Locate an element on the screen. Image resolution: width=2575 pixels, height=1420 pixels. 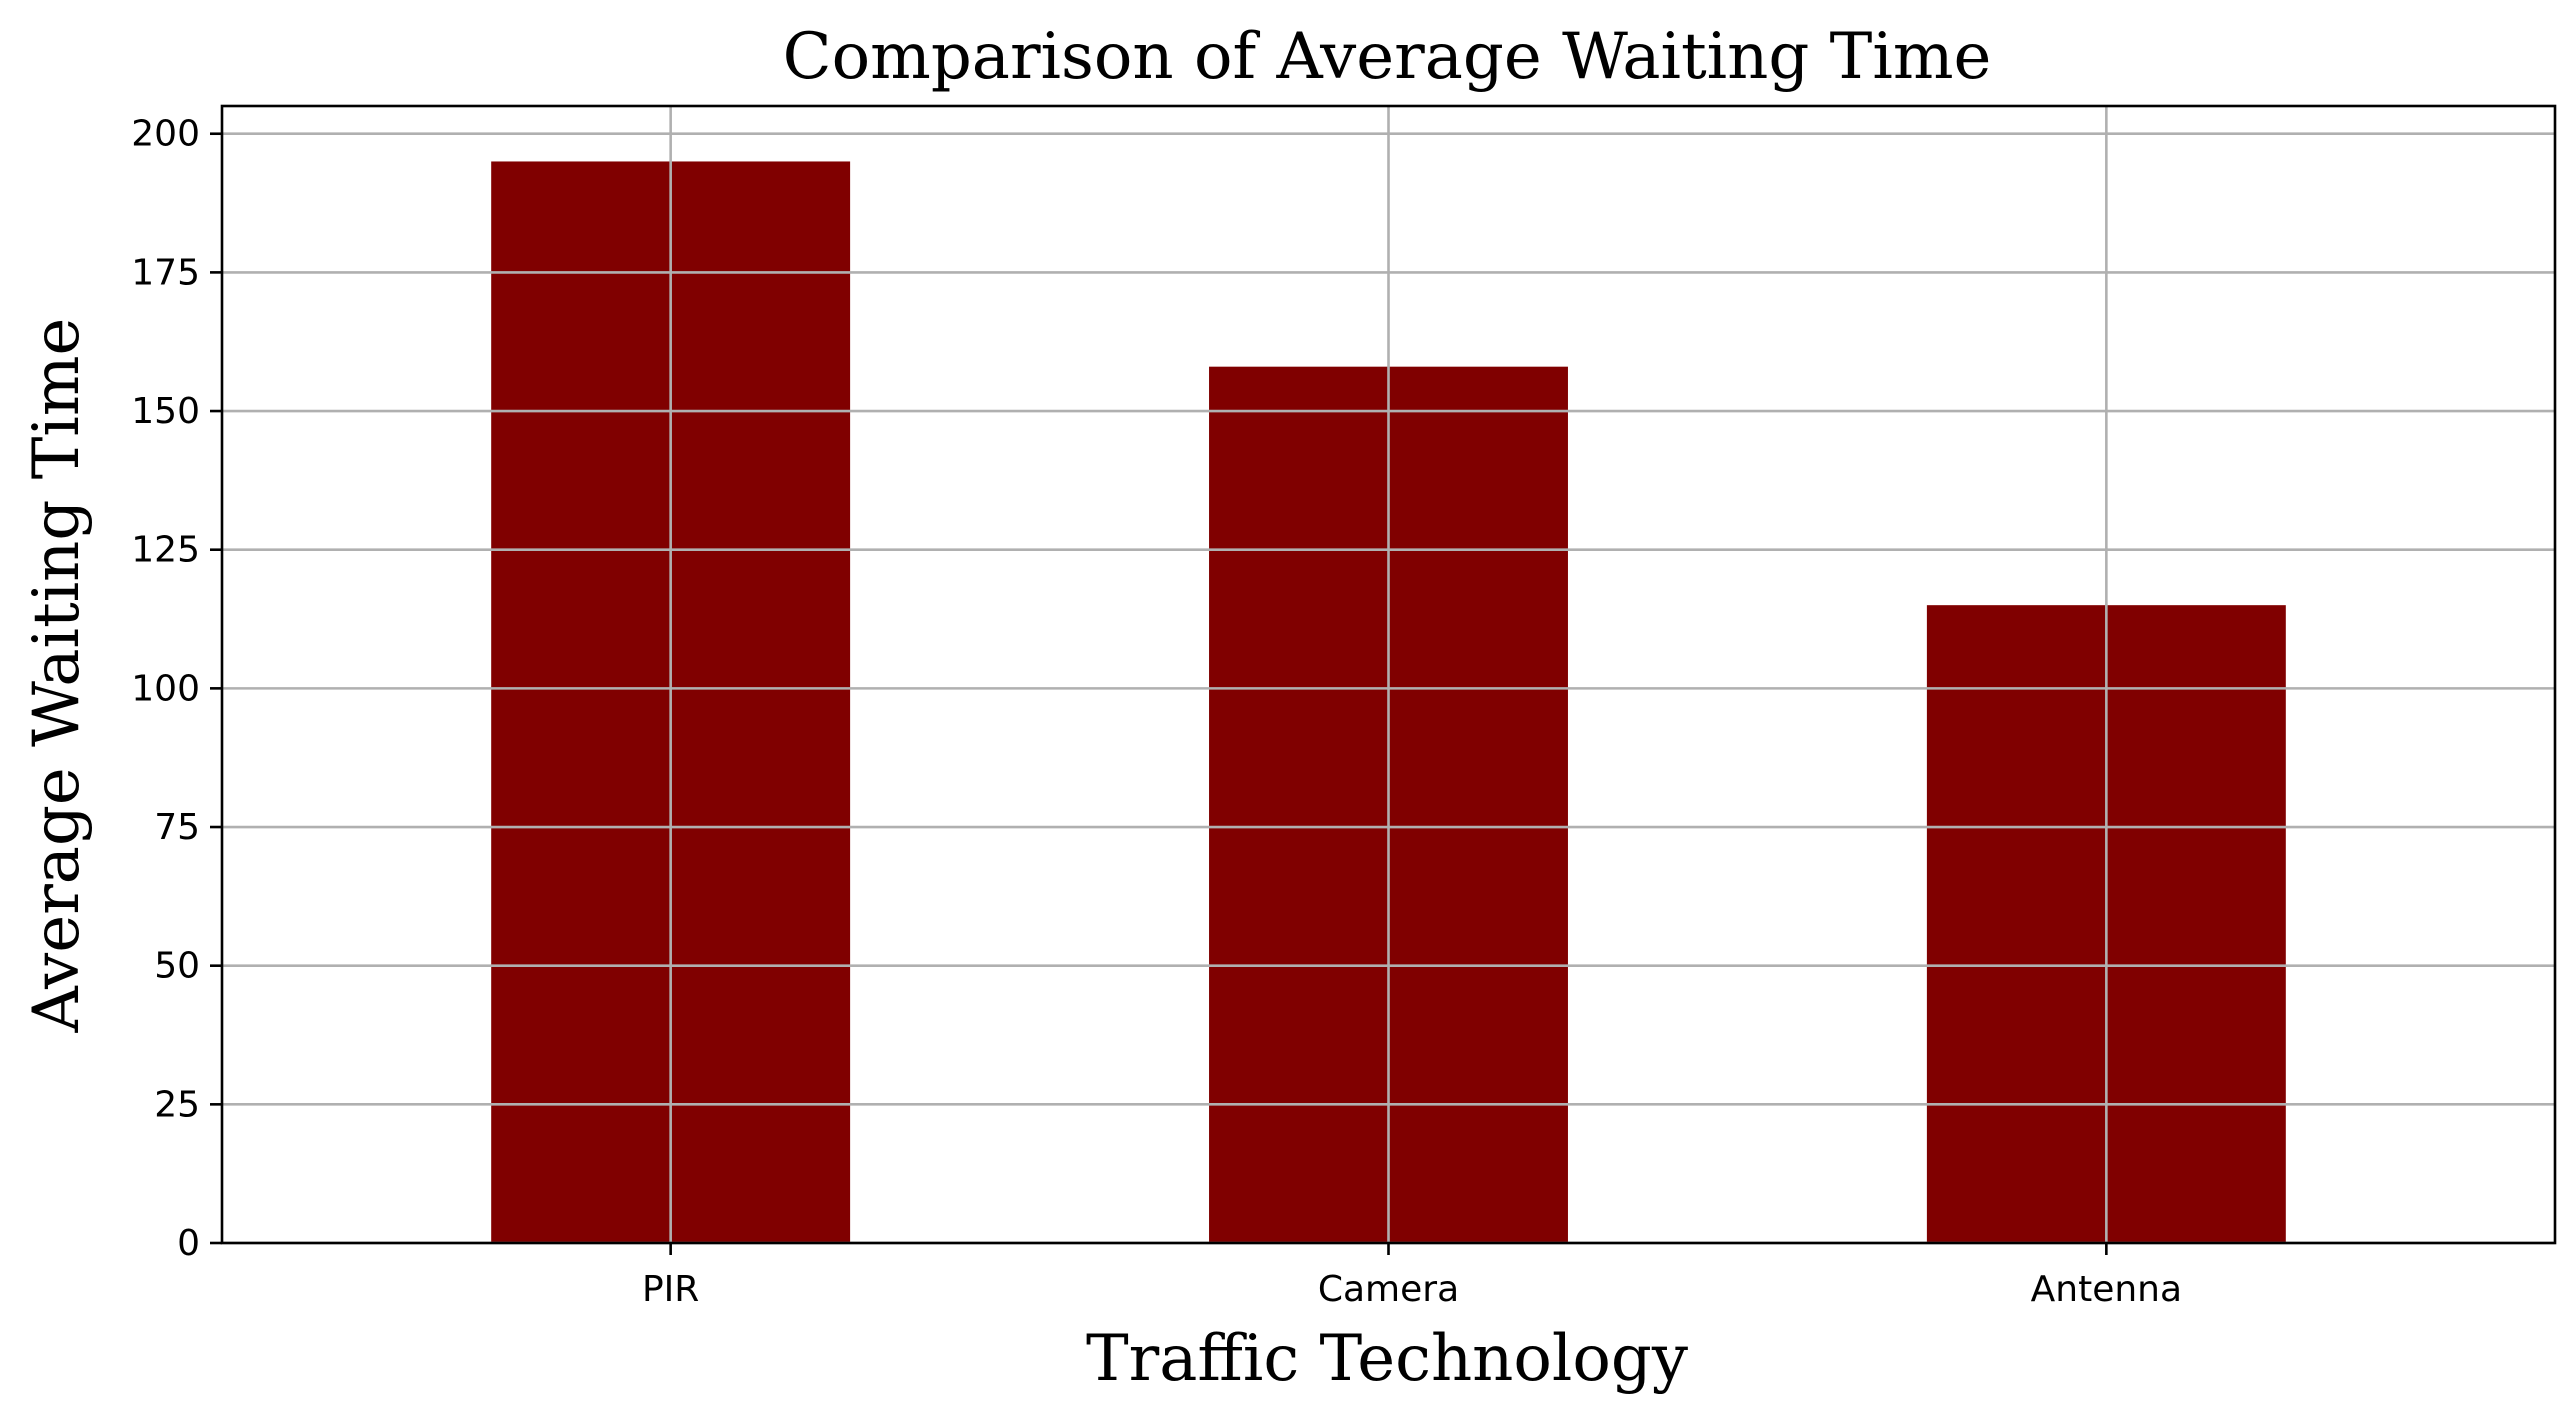
x-tick-label: Antenna is located at coordinates (2106, 1289).